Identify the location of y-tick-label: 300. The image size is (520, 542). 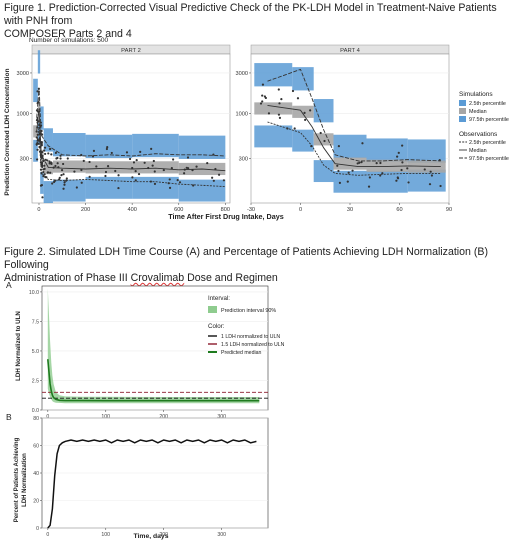
(243, 159).